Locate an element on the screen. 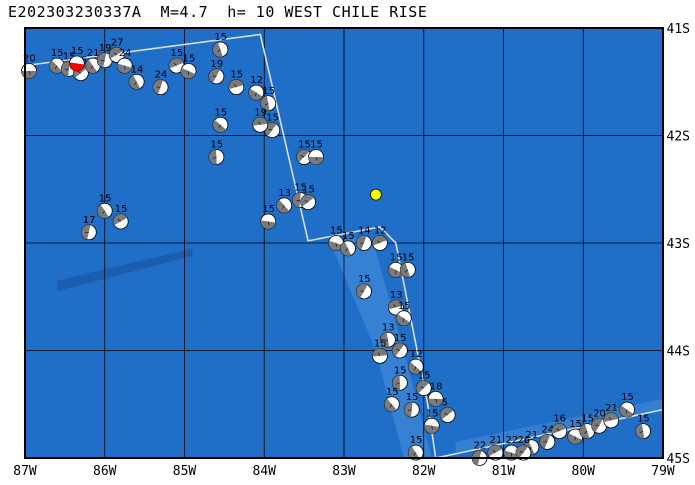 The image size is (695, 485). mechanism-depth-label: 13 is located at coordinates (388, 327).